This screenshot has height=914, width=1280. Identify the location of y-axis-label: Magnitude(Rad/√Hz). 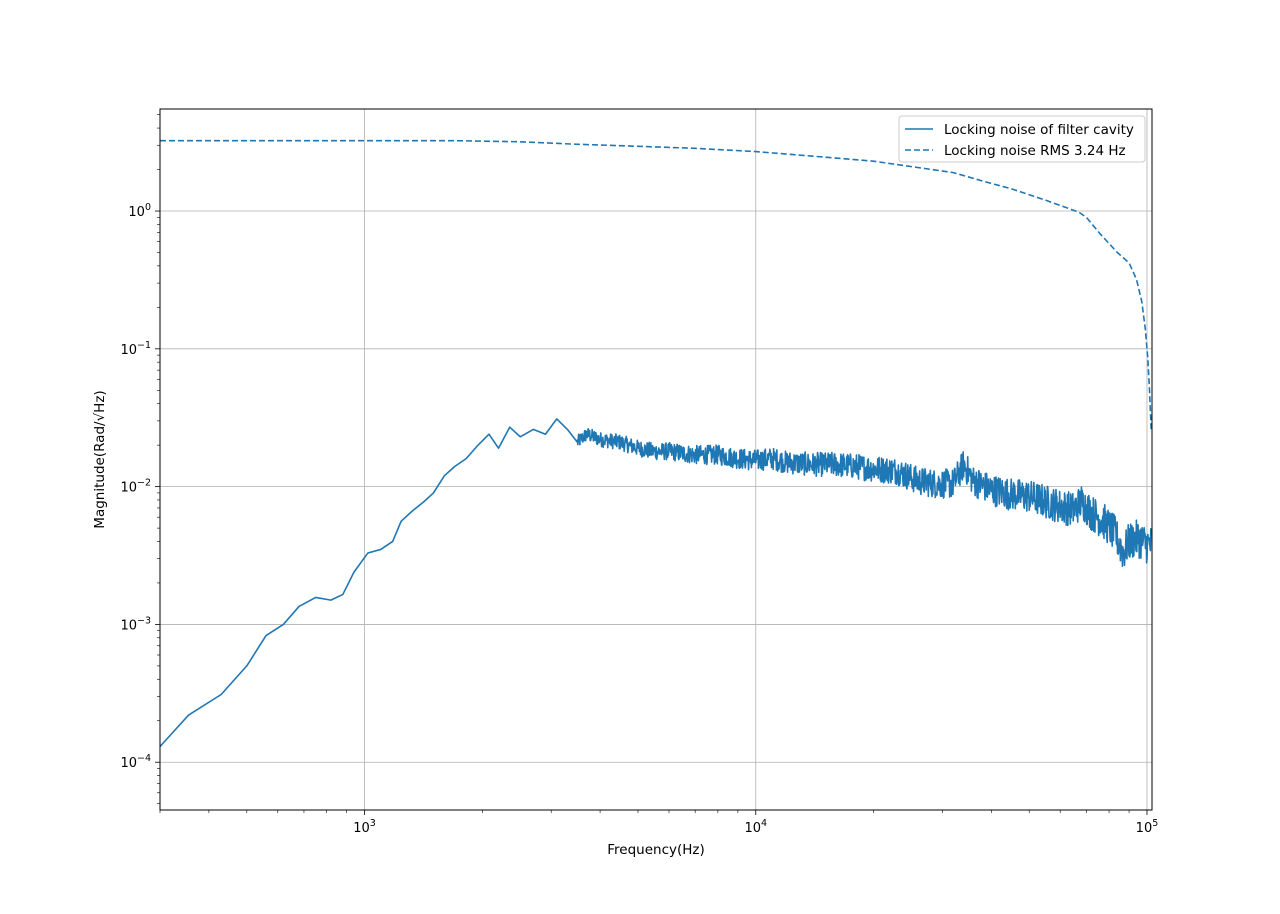
(100, 459).